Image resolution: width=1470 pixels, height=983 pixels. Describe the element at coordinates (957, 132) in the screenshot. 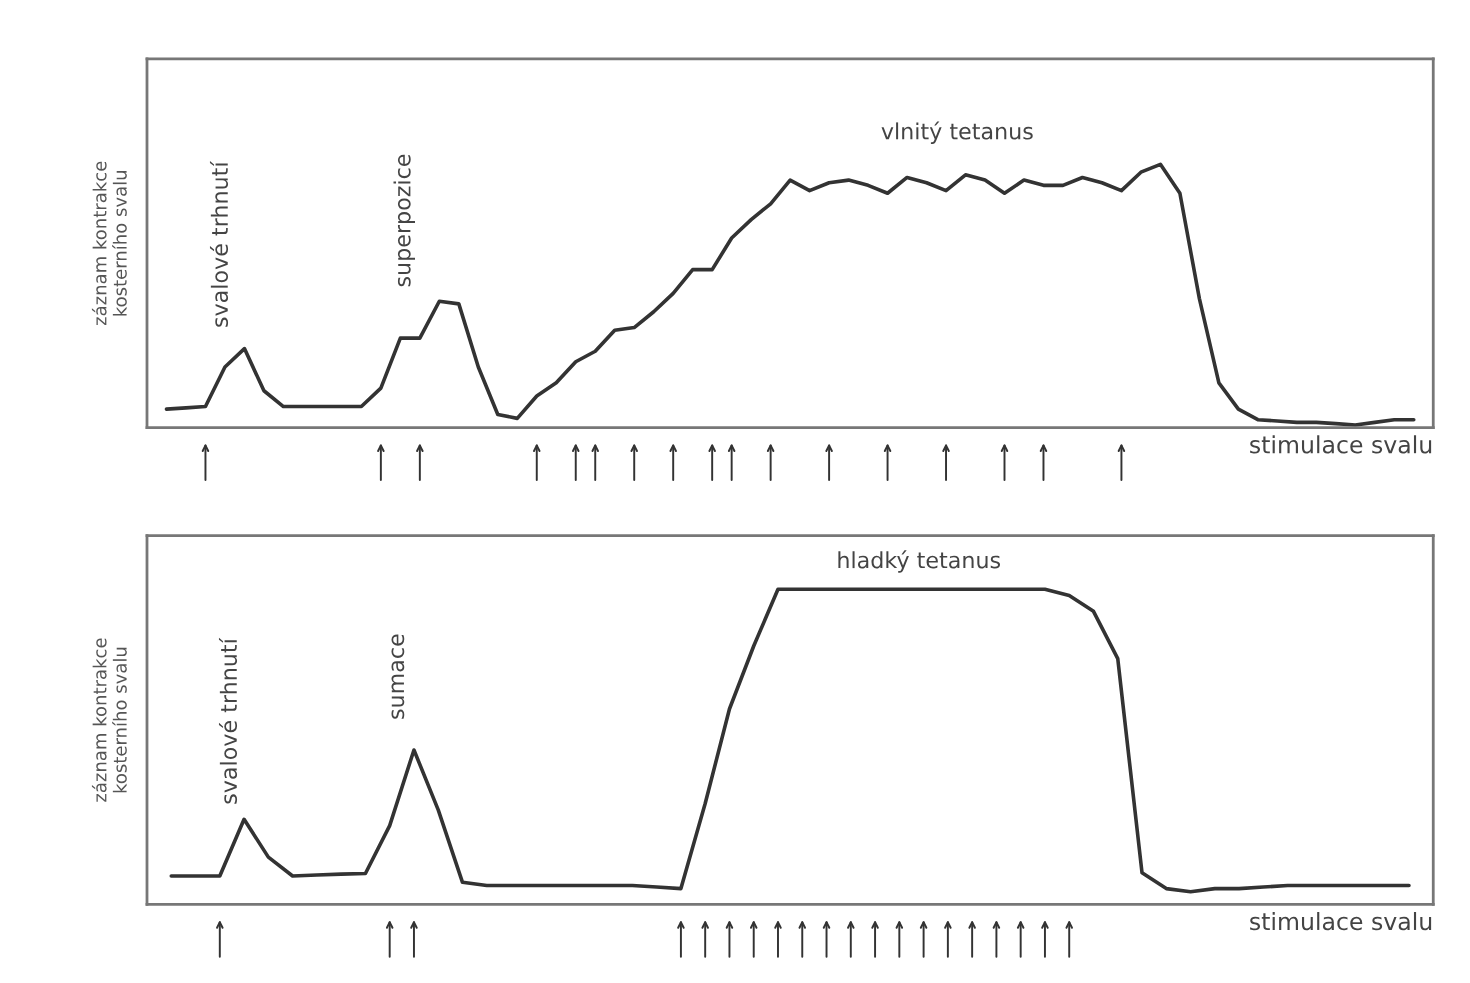

I see `text: vlnitý tetanus` at that location.